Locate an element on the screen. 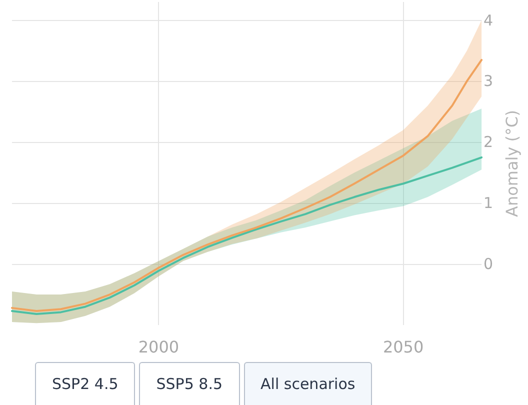  y-axis-title: Anomaly (°C) is located at coordinates (512, 163).